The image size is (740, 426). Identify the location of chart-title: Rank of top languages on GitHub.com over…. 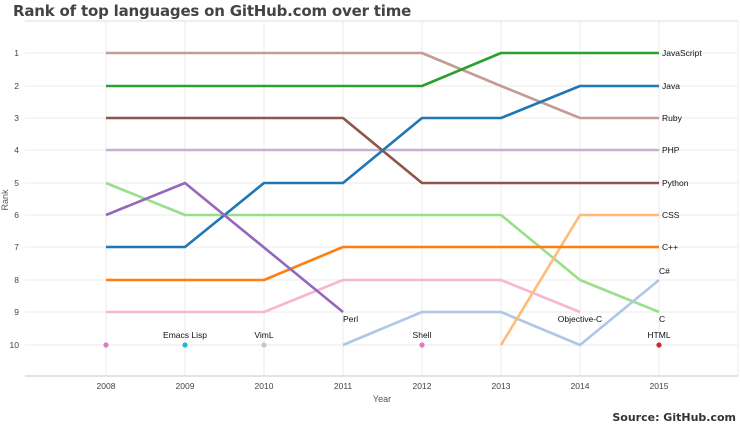
(212, 11).